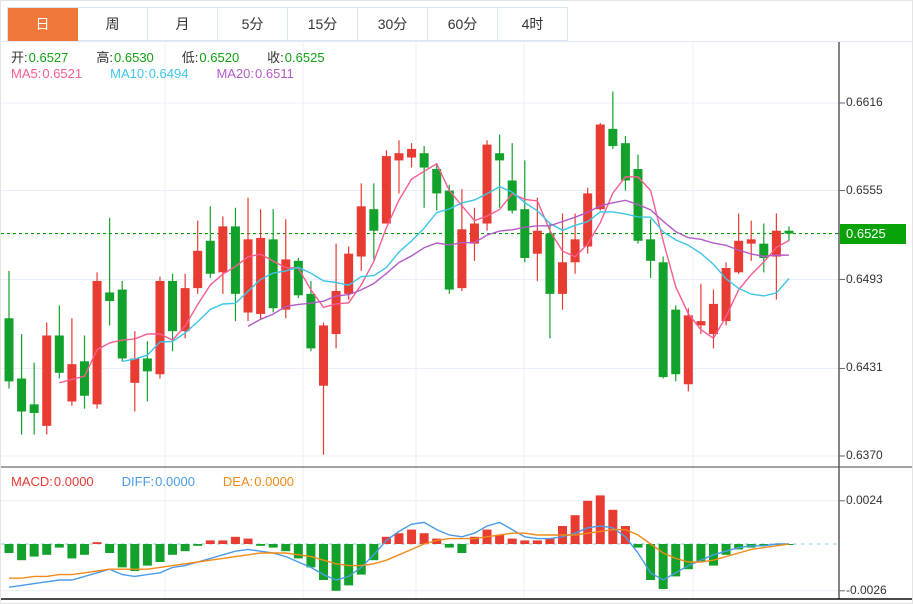 The image size is (913, 604). What do you see at coordinates (253, 24) in the screenshot?
I see `tab-5分: 5分` at bounding box center [253, 24].